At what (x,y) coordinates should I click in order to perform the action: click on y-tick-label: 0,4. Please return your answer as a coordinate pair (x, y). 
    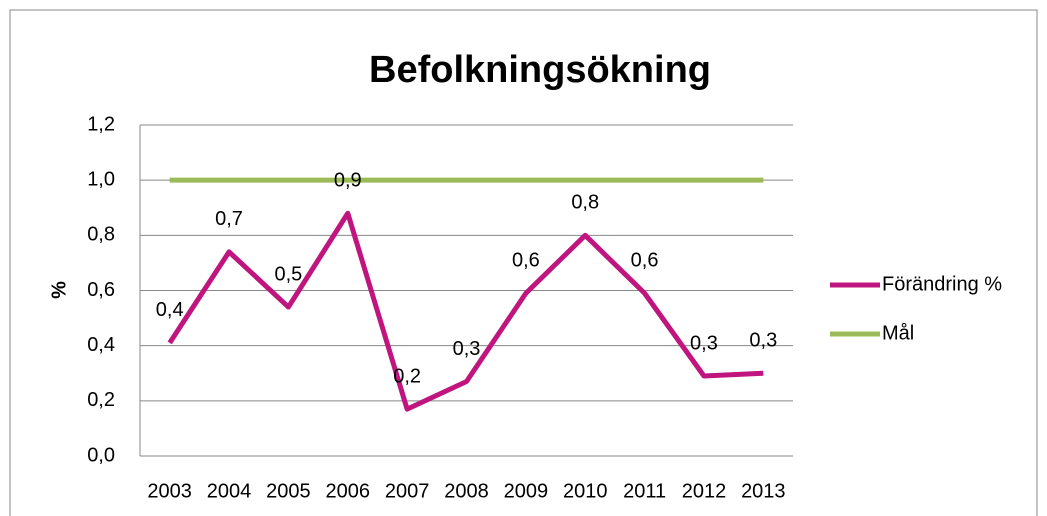
    Looking at the image, I should click on (101, 345).